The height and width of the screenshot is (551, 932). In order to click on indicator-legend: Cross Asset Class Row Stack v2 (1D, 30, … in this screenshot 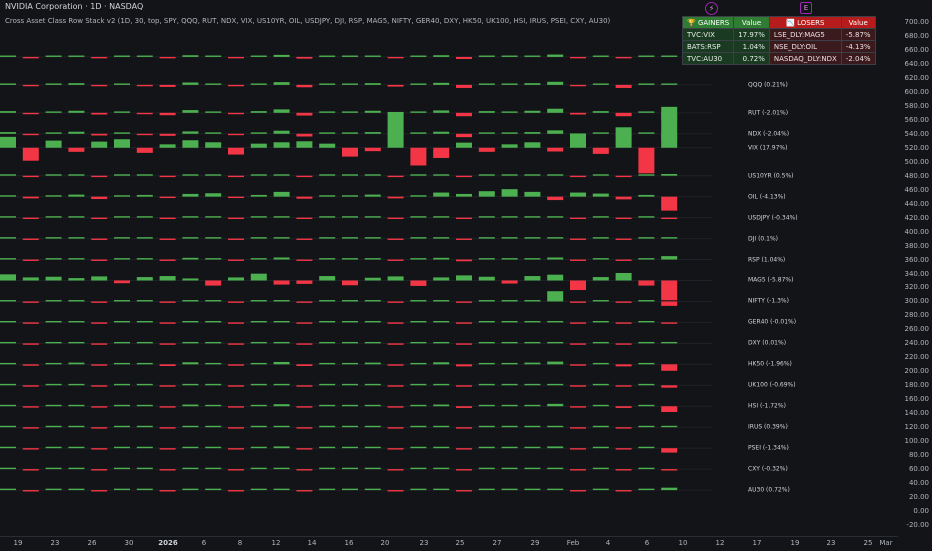, I will do `click(308, 21)`.